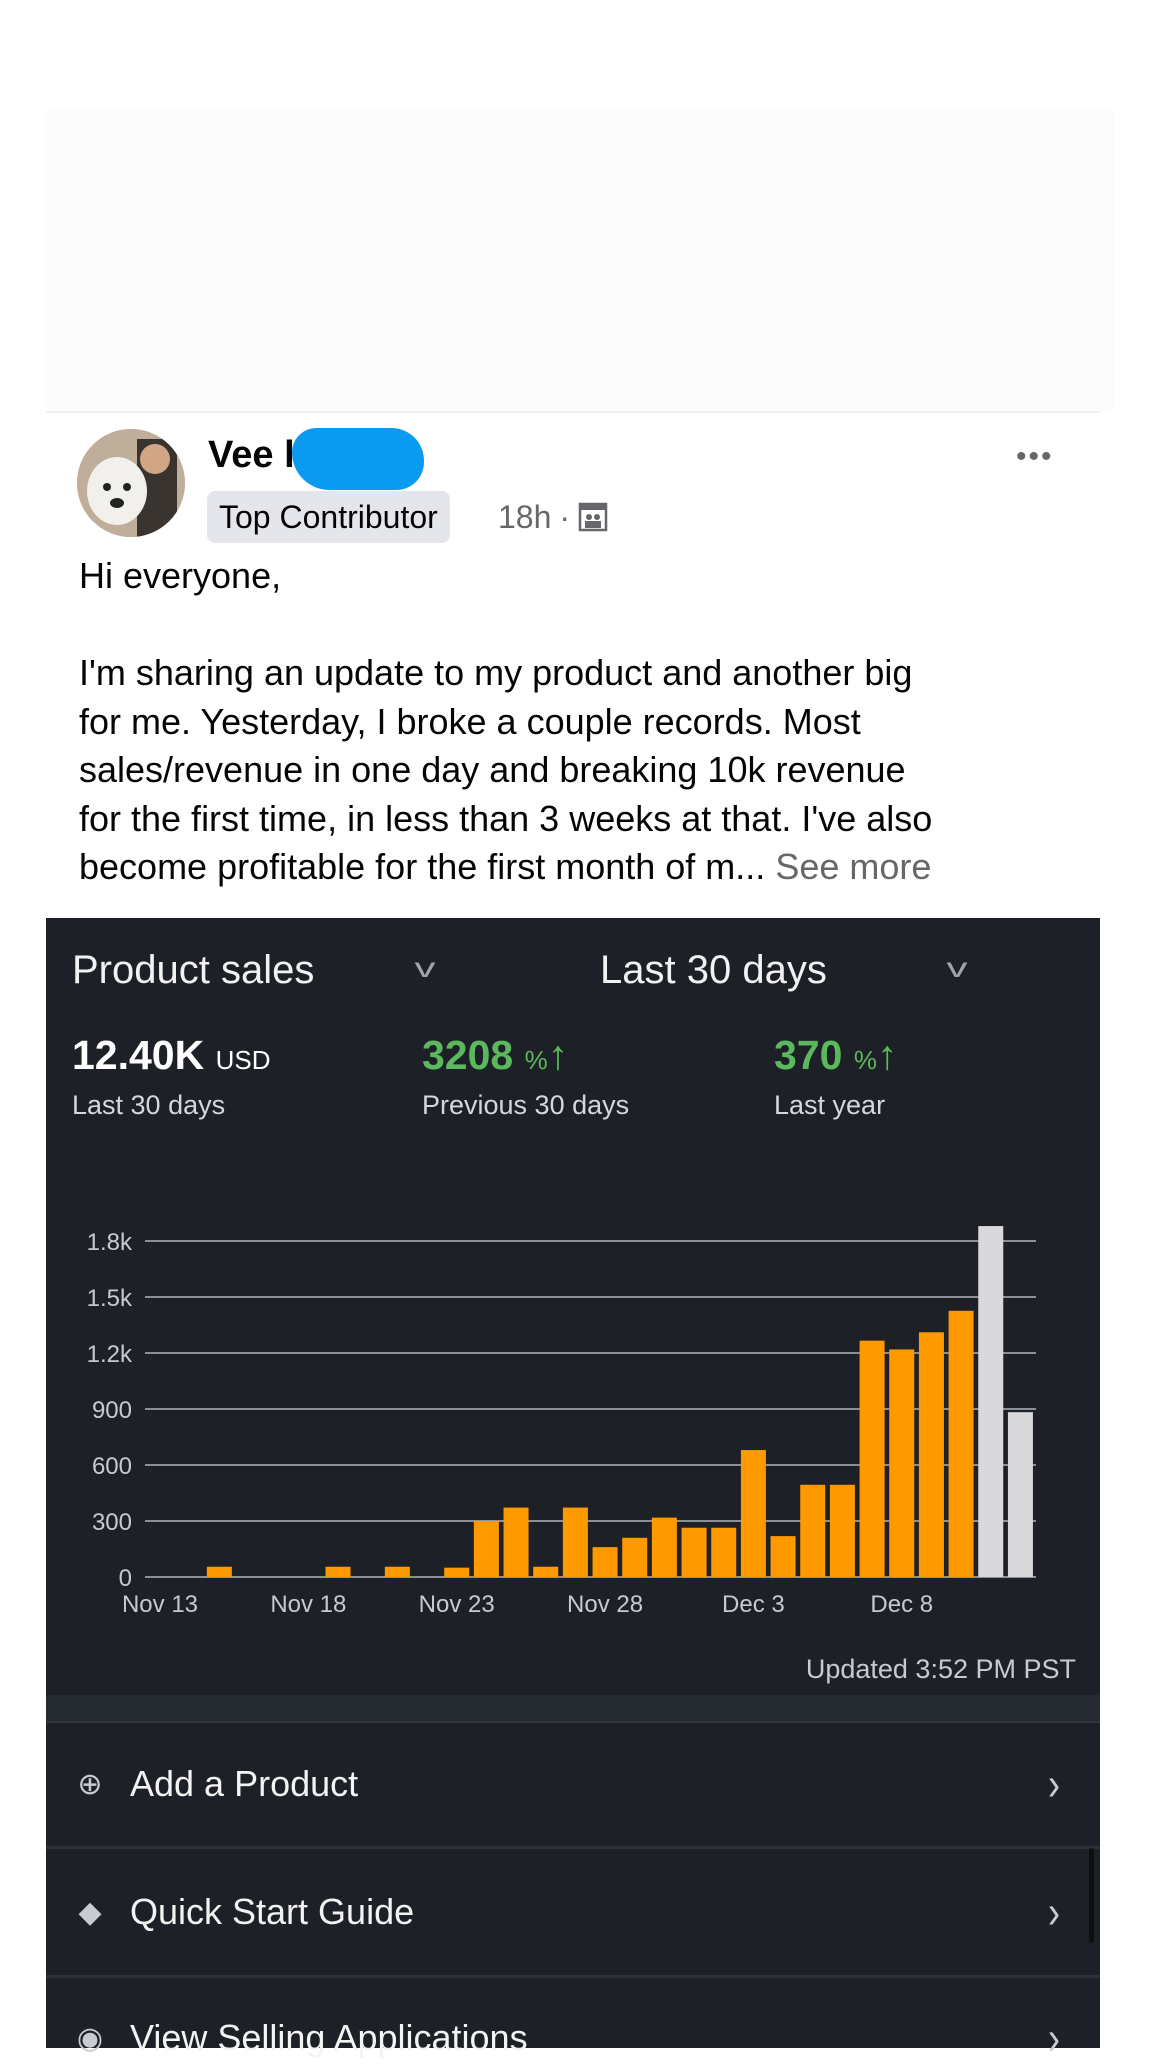 This screenshot has height=2070, width=1152. Describe the element at coordinates (573, 1784) in the screenshot. I see `menu-add-product: ⊕ Add a Product ›` at that location.